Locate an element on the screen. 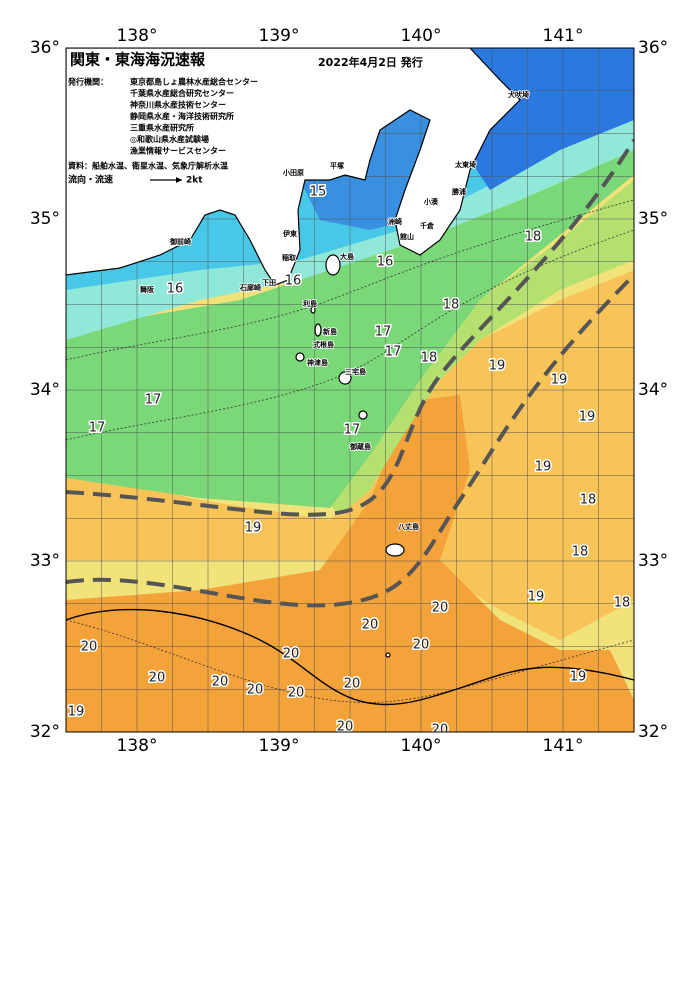  issuer: 神奈川県水産技術センター is located at coordinates (178, 105).